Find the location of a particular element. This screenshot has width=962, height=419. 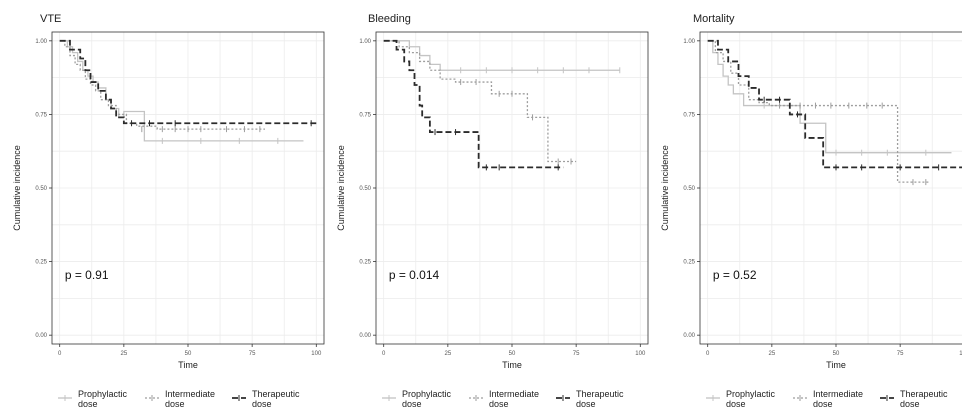

p-value-label: p = 0.014 is located at coordinates (414, 275).